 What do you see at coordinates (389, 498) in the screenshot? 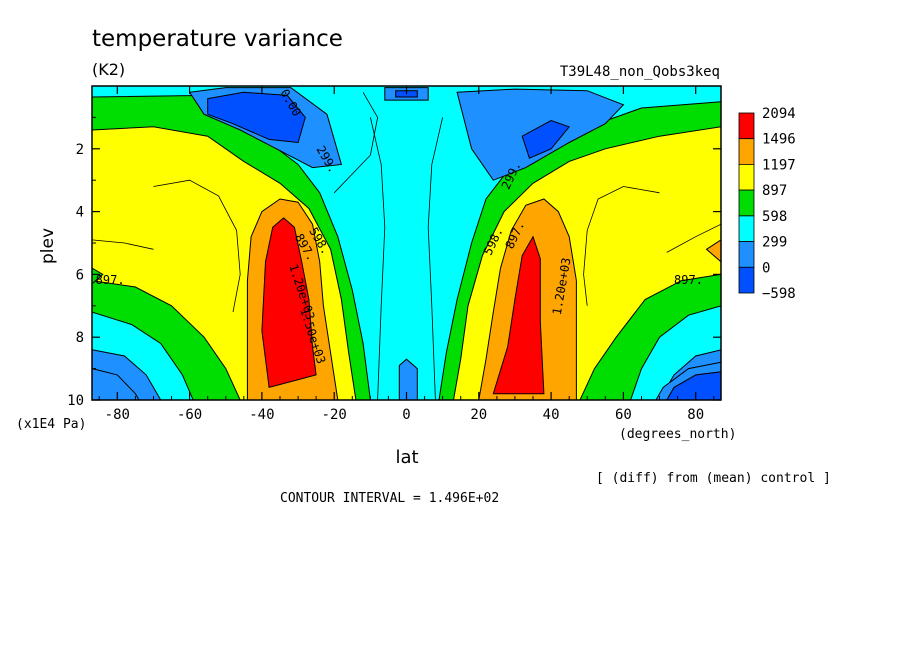
I see `contour-interval: CONTOUR INTERVAL = 1.496E+02` at bounding box center [389, 498].